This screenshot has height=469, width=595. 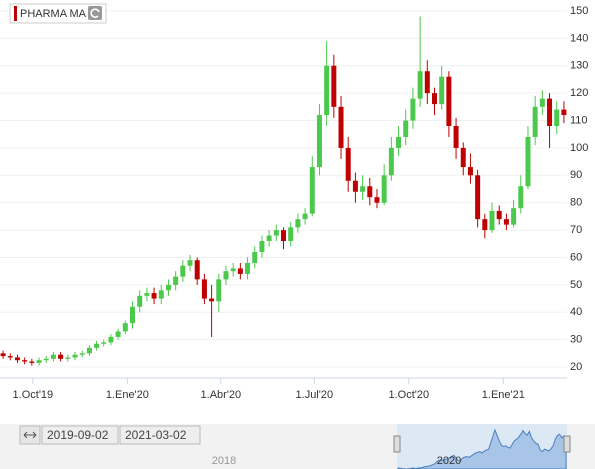 I want to click on y-tick-label: 40, so click(x=576, y=312).